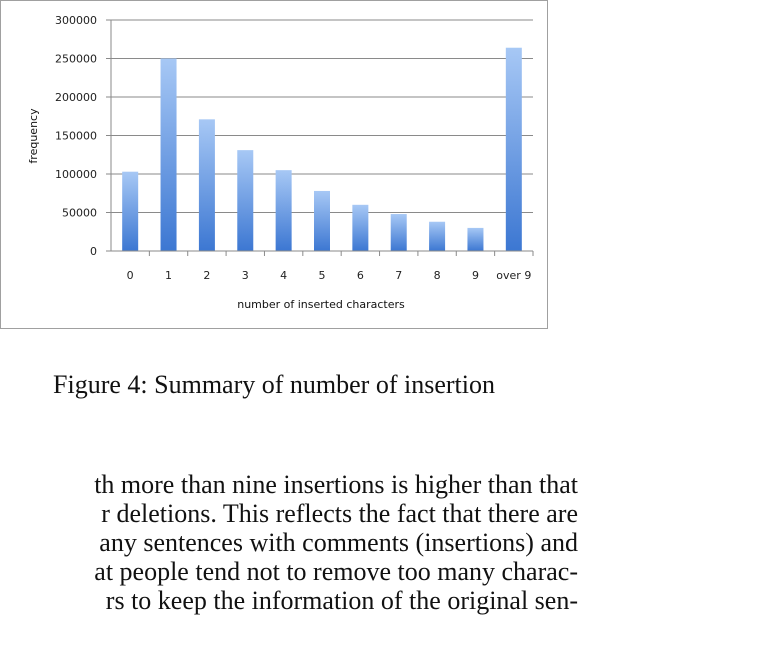  I want to click on y-tick-label: 250000, so click(76, 59).